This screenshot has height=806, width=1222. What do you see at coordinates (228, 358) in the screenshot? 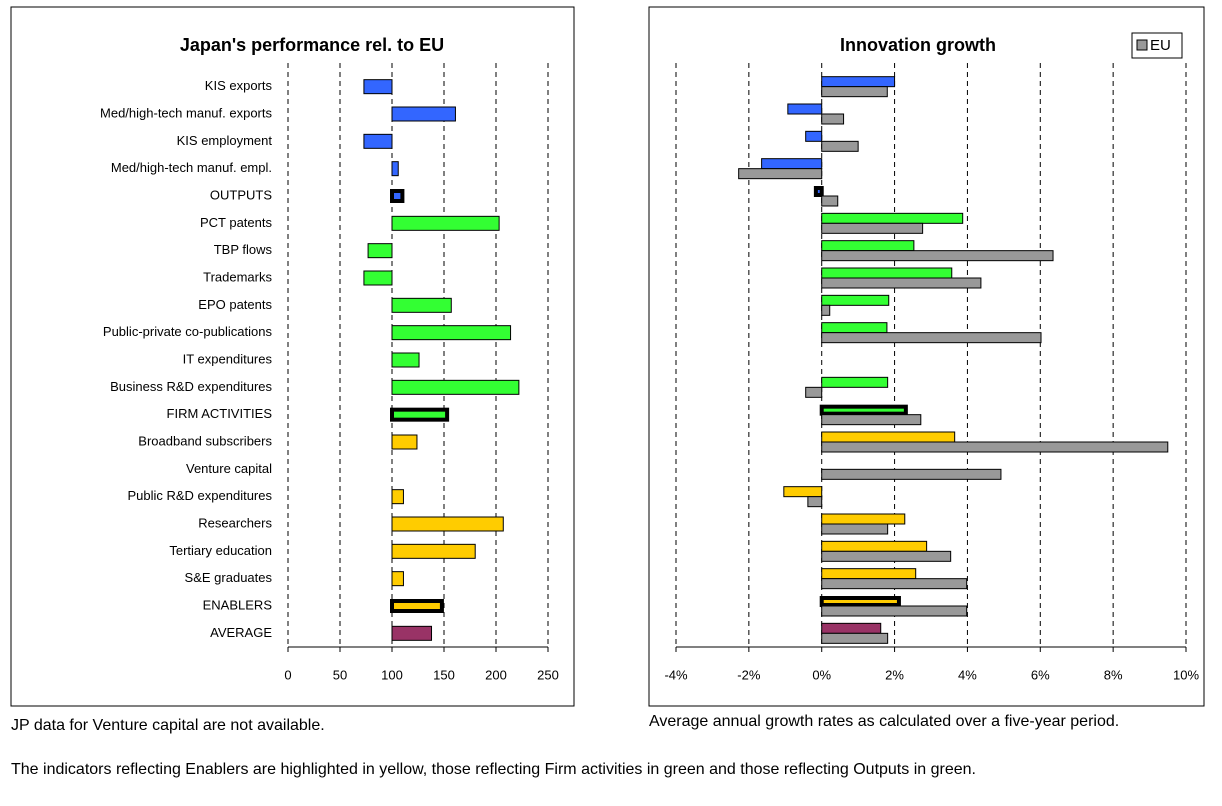
I see `category-label: IT expenditures` at bounding box center [228, 358].